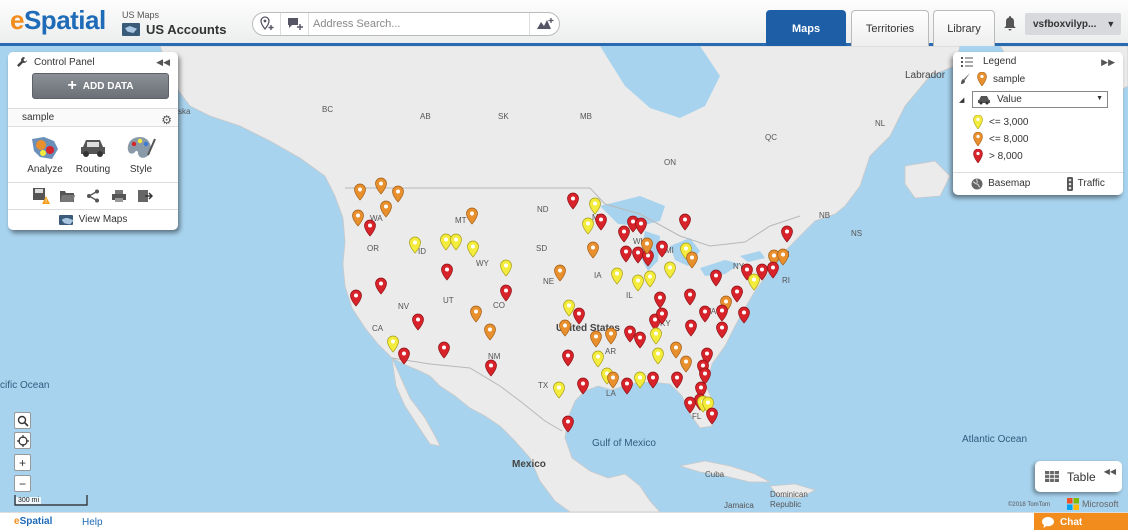 Image resolution: width=1128 pixels, height=530 pixels. What do you see at coordinates (22, 420) in the screenshot?
I see `zoom-to-extent-button` at bounding box center [22, 420].